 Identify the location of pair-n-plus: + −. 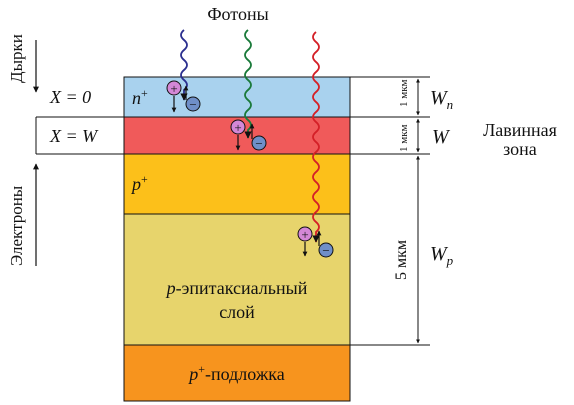
(183, 96).